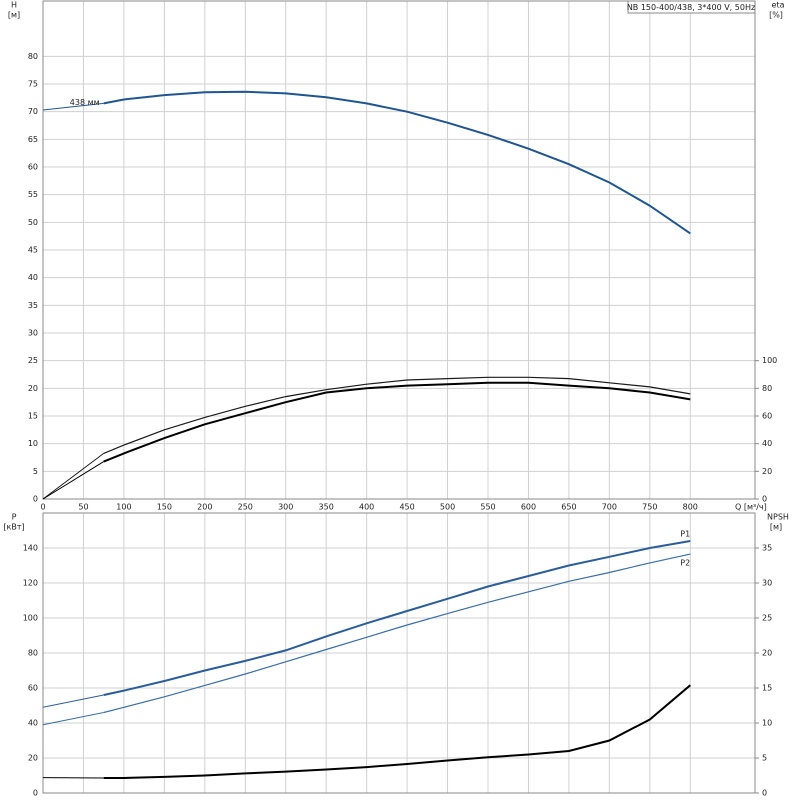 The image size is (800, 800). Describe the element at coordinates (14, 517) in the screenshot. I see `y-axis-label: P` at that location.